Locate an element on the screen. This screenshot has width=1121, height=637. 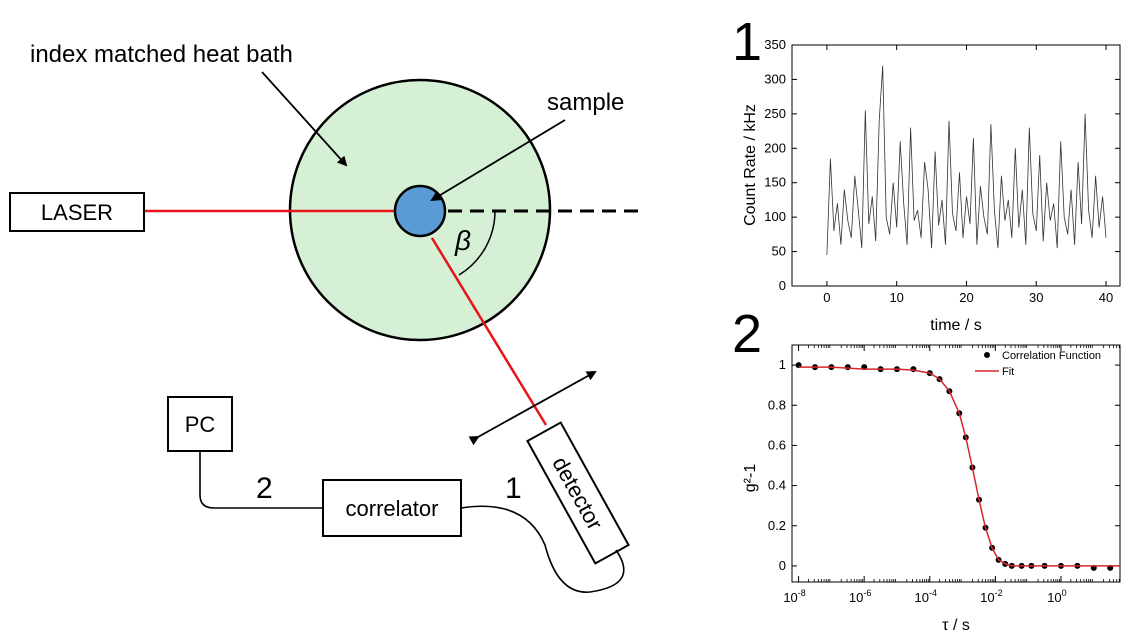
correlator-label: correlator is located at coordinates (392, 508).